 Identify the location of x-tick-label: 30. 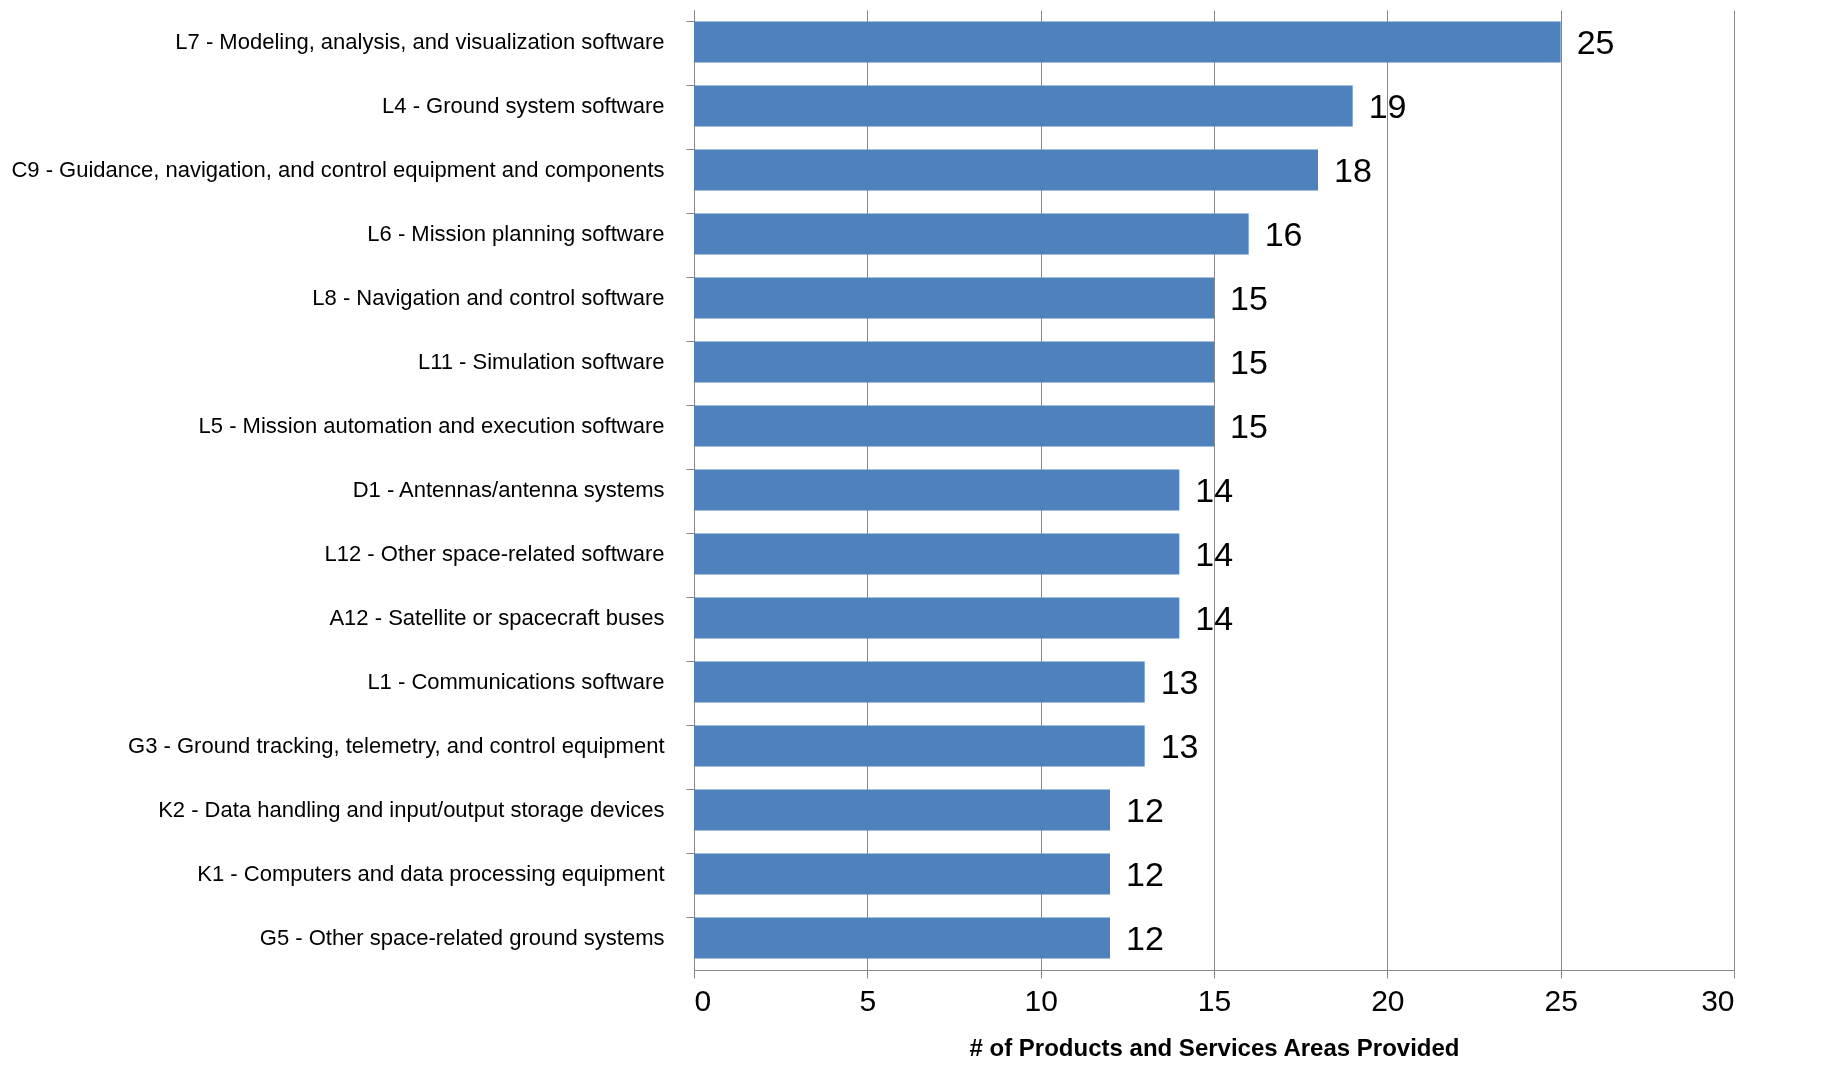
(1718, 1000).